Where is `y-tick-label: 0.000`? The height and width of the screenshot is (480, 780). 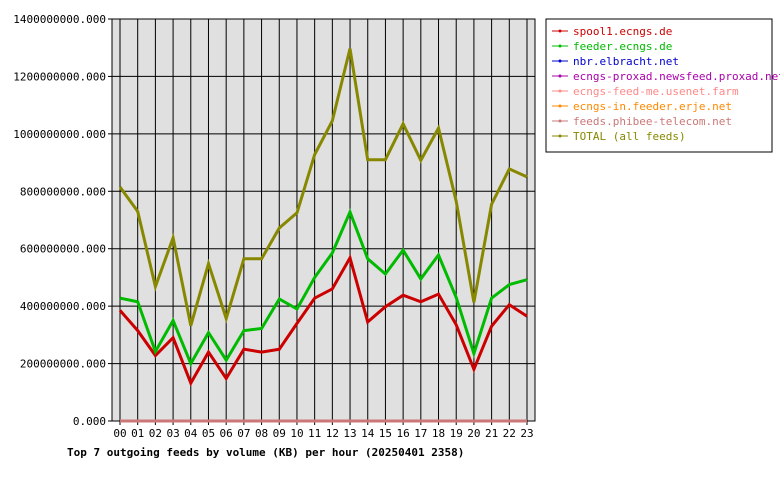 y-tick-label: 0.000 is located at coordinates (89, 421).